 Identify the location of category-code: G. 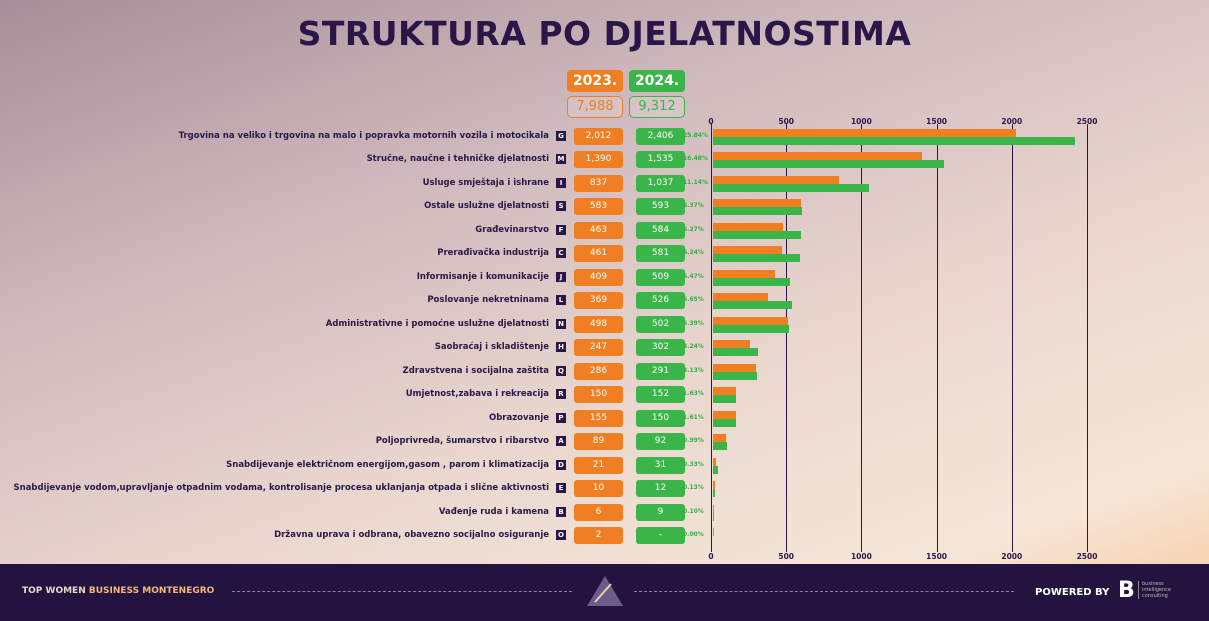
(561, 136).